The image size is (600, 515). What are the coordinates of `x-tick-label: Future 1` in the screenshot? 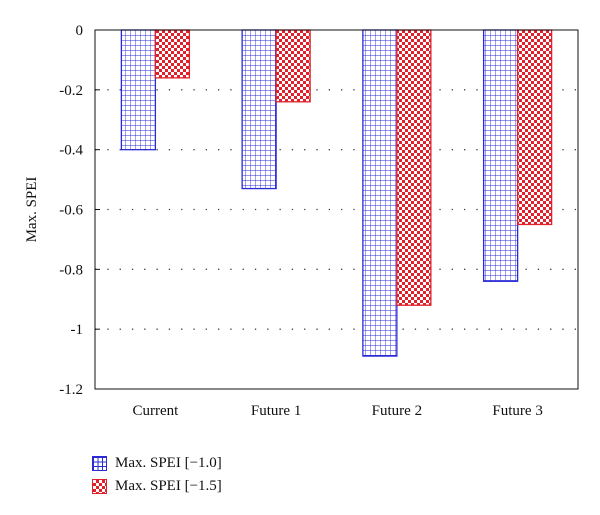 It's located at (276, 411).